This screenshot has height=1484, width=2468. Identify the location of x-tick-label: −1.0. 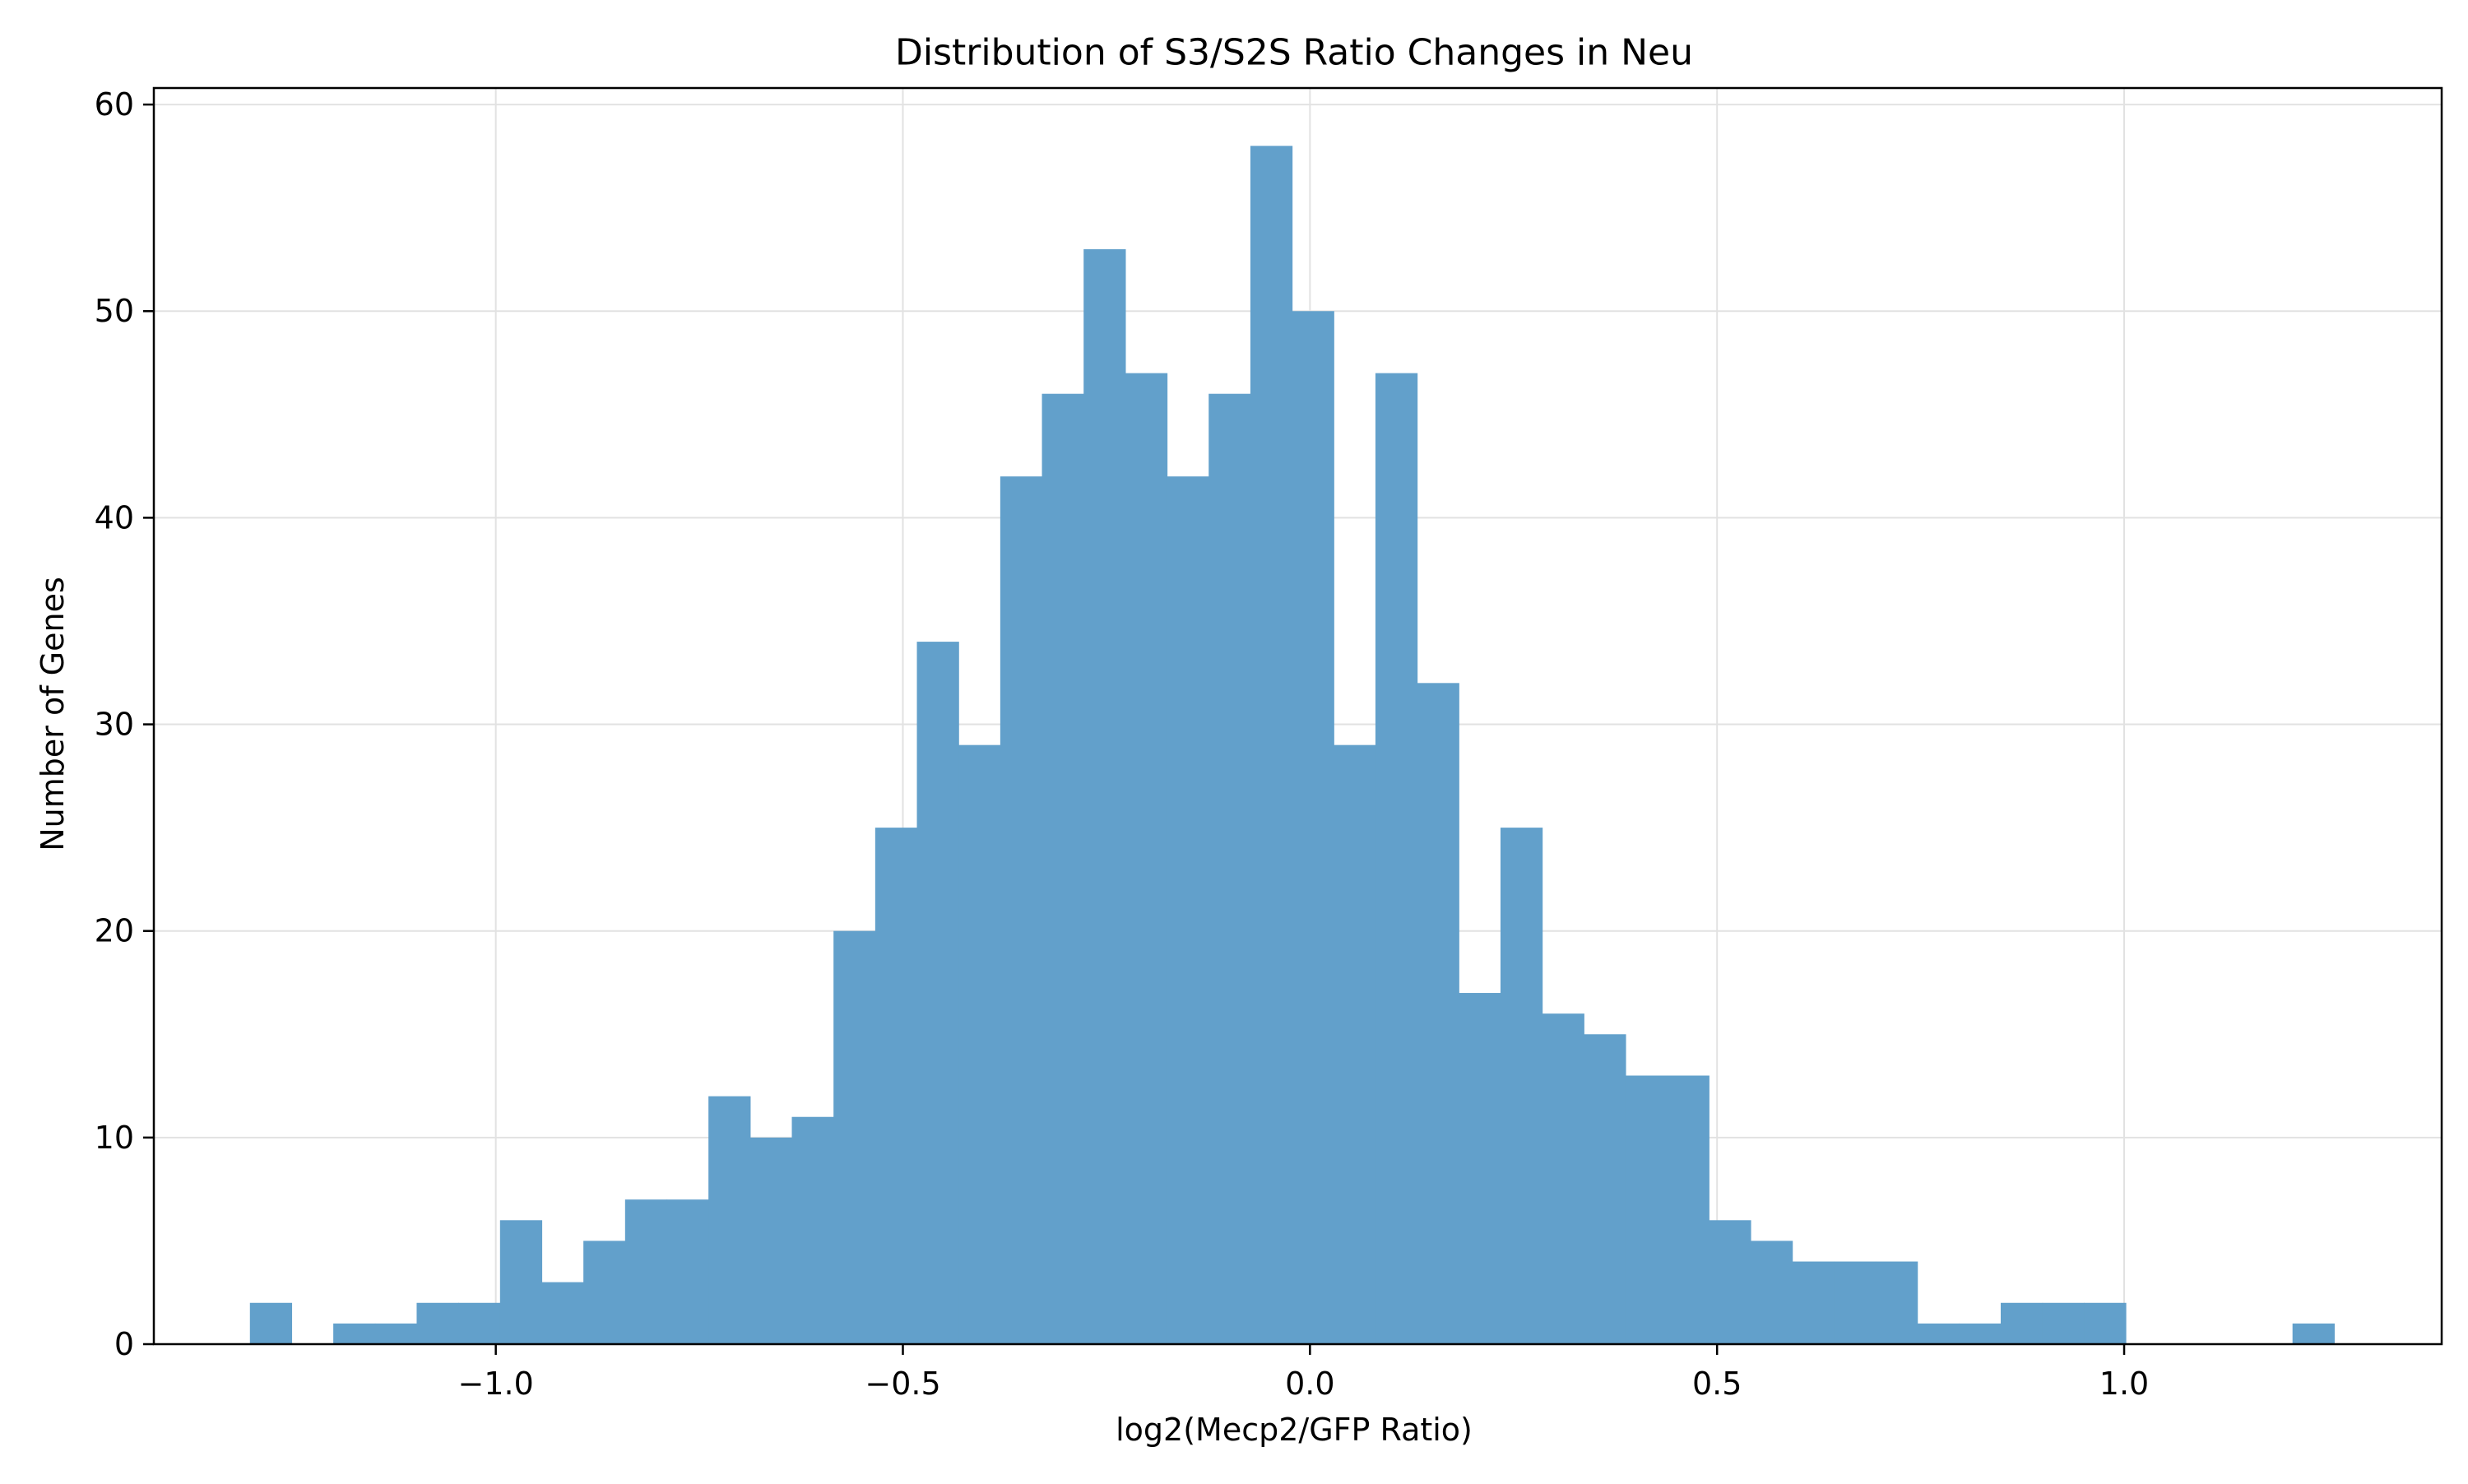
(496, 1384).